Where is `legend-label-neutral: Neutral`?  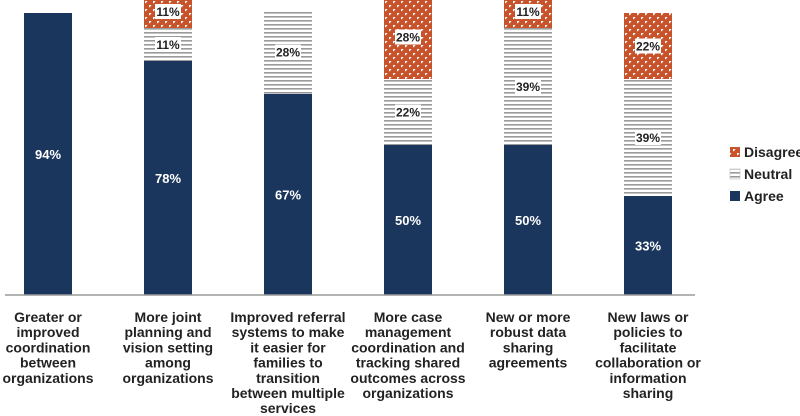 legend-label-neutral: Neutral is located at coordinates (768, 174).